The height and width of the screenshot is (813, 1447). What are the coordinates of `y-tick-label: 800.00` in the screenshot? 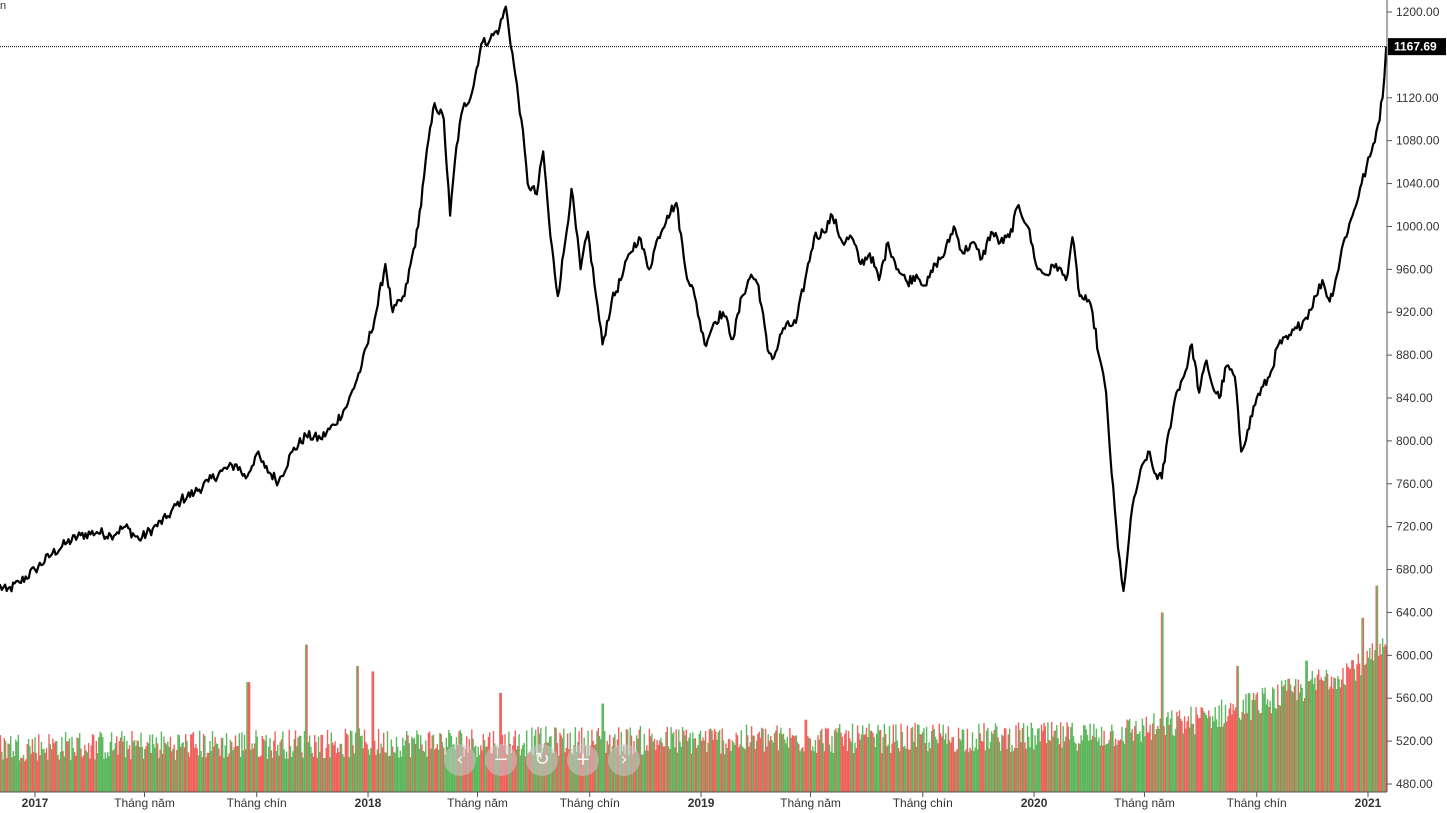 It's located at (1414, 441).